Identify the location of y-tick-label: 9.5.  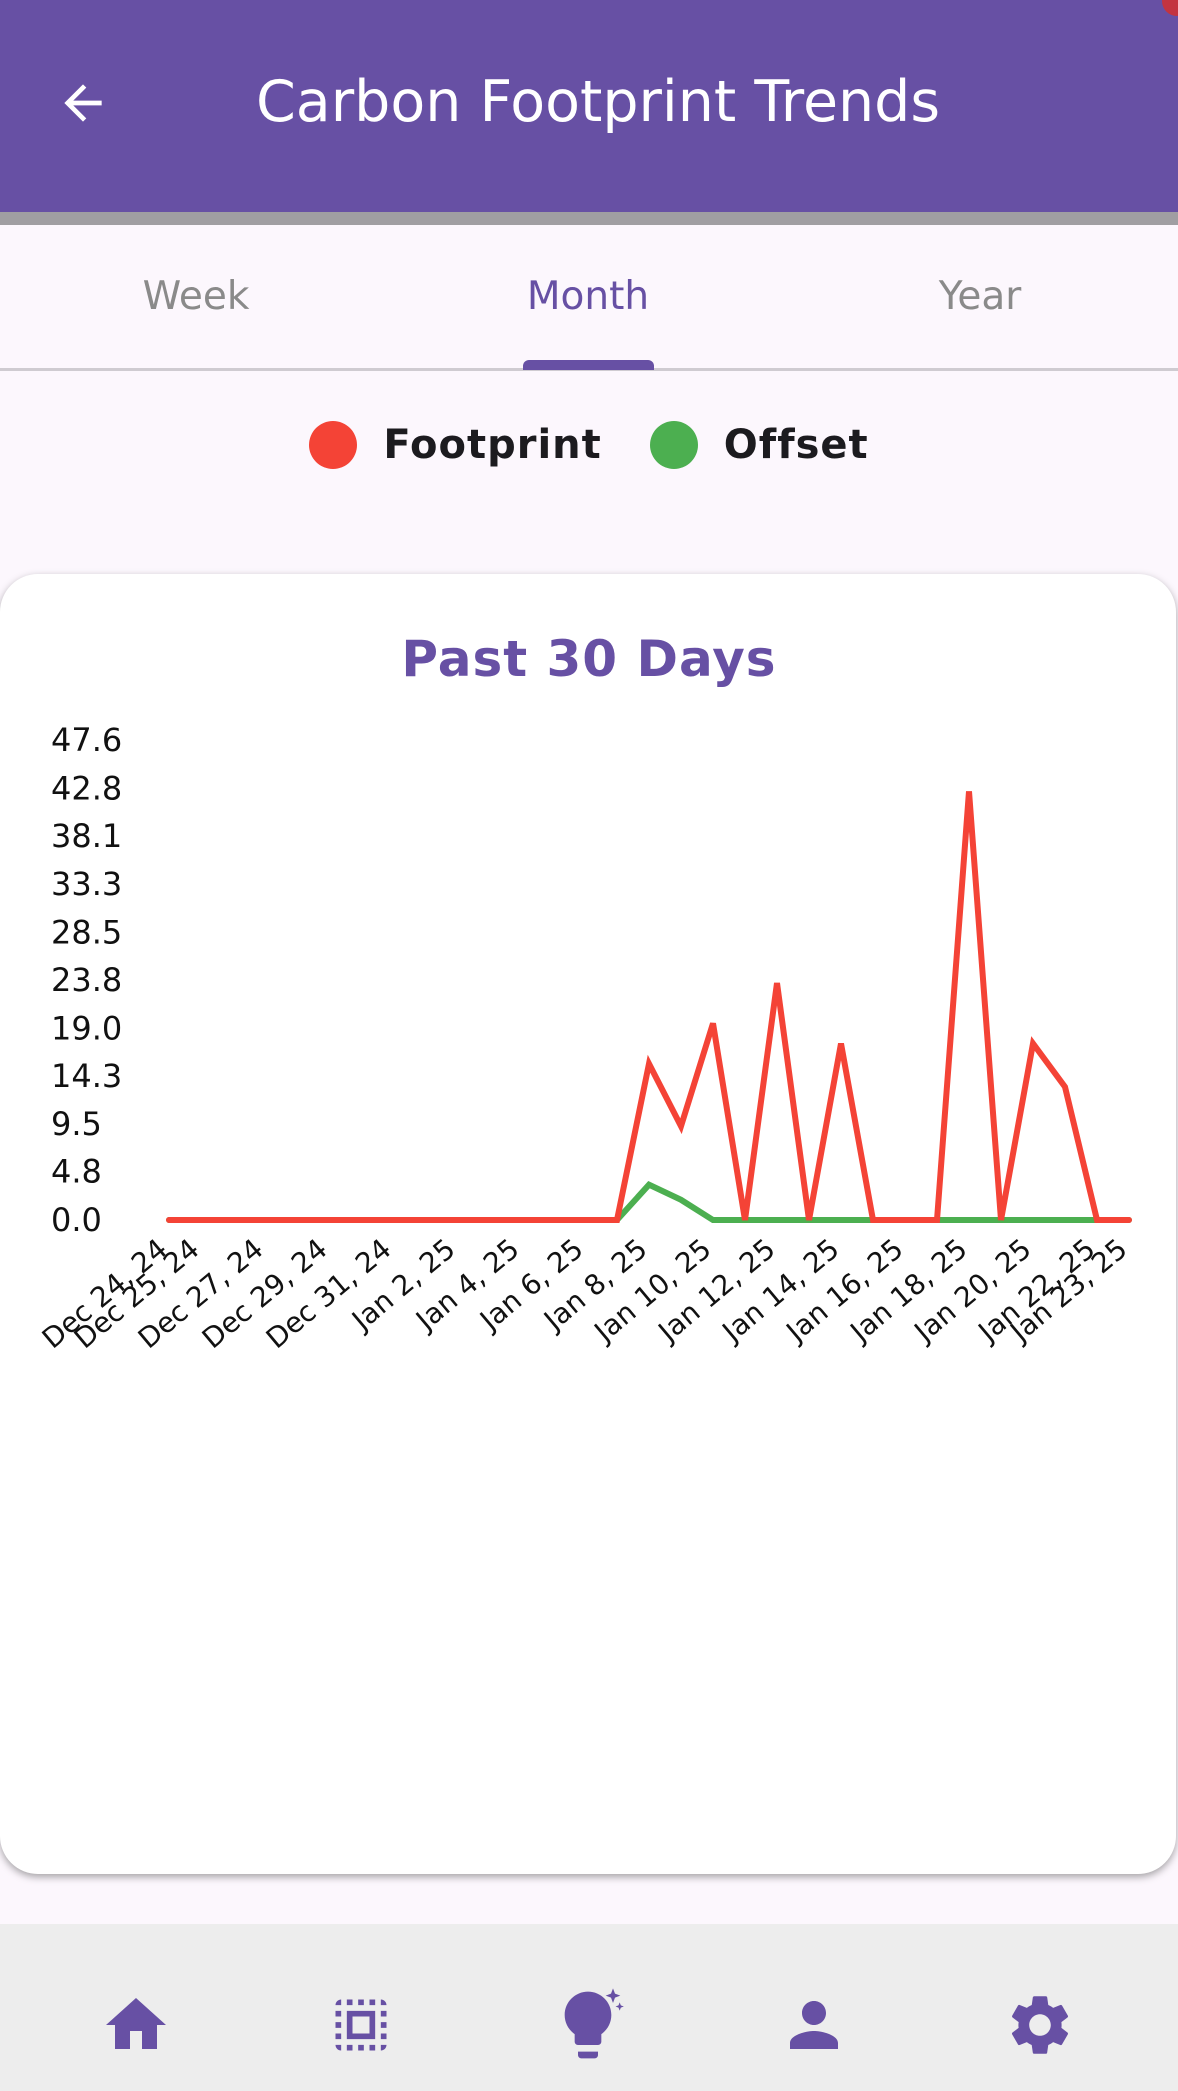
(76, 1124).